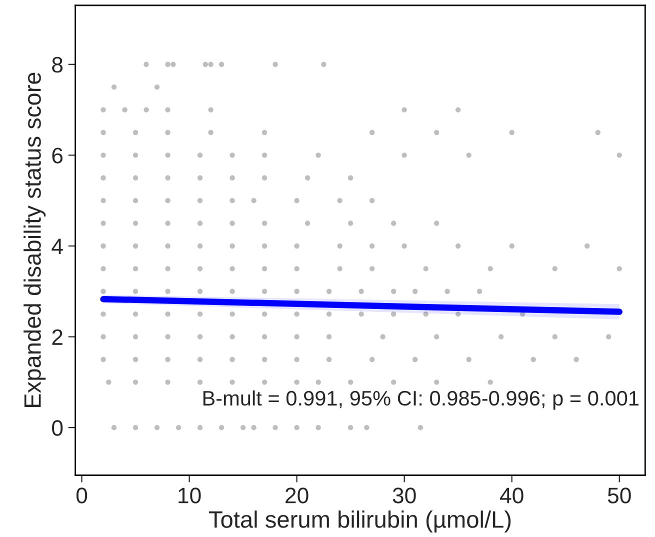  Describe the element at coordinates (57, 337) in the screenshot. I see `y-tick-label: 2` at that location.